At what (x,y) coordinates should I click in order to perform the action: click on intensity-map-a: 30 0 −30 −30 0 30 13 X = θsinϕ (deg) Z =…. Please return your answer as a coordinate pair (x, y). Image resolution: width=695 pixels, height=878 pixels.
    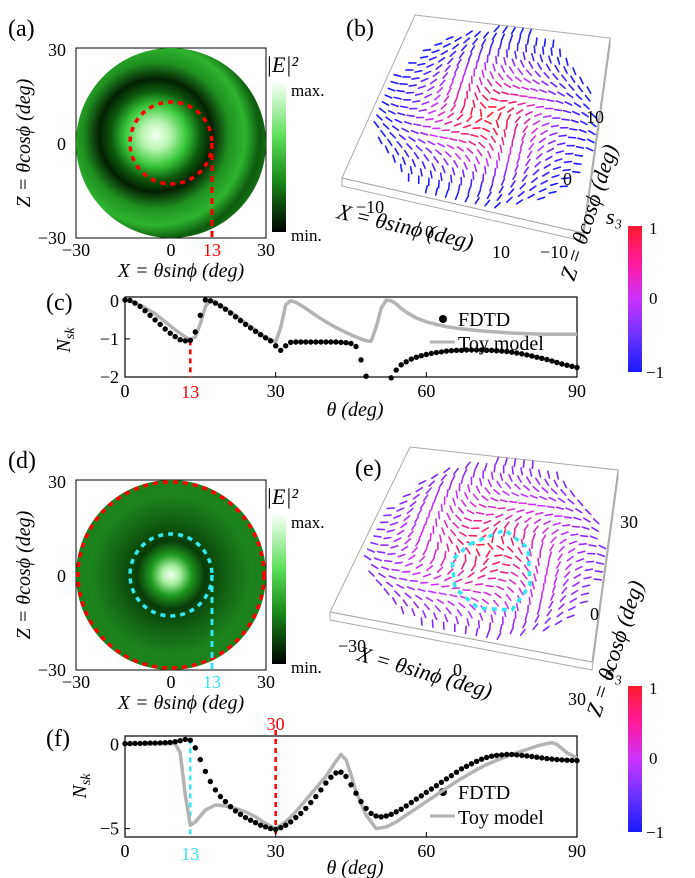
    Looking at the image, I should click on (144, 161).